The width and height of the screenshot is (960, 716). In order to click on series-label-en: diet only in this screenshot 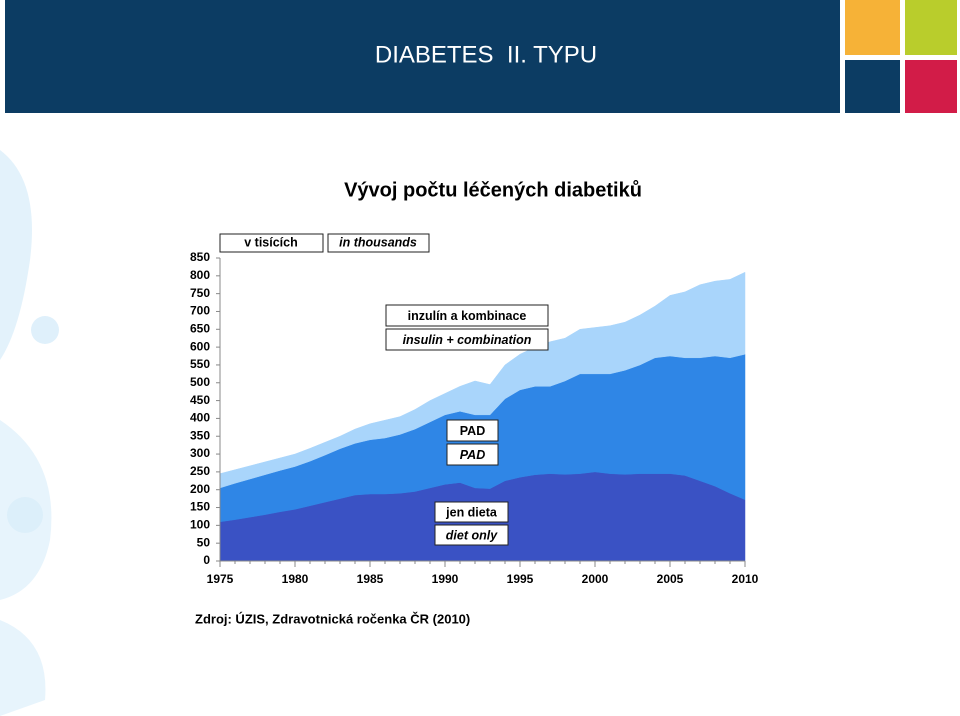, I will do `click(472, 535)`.